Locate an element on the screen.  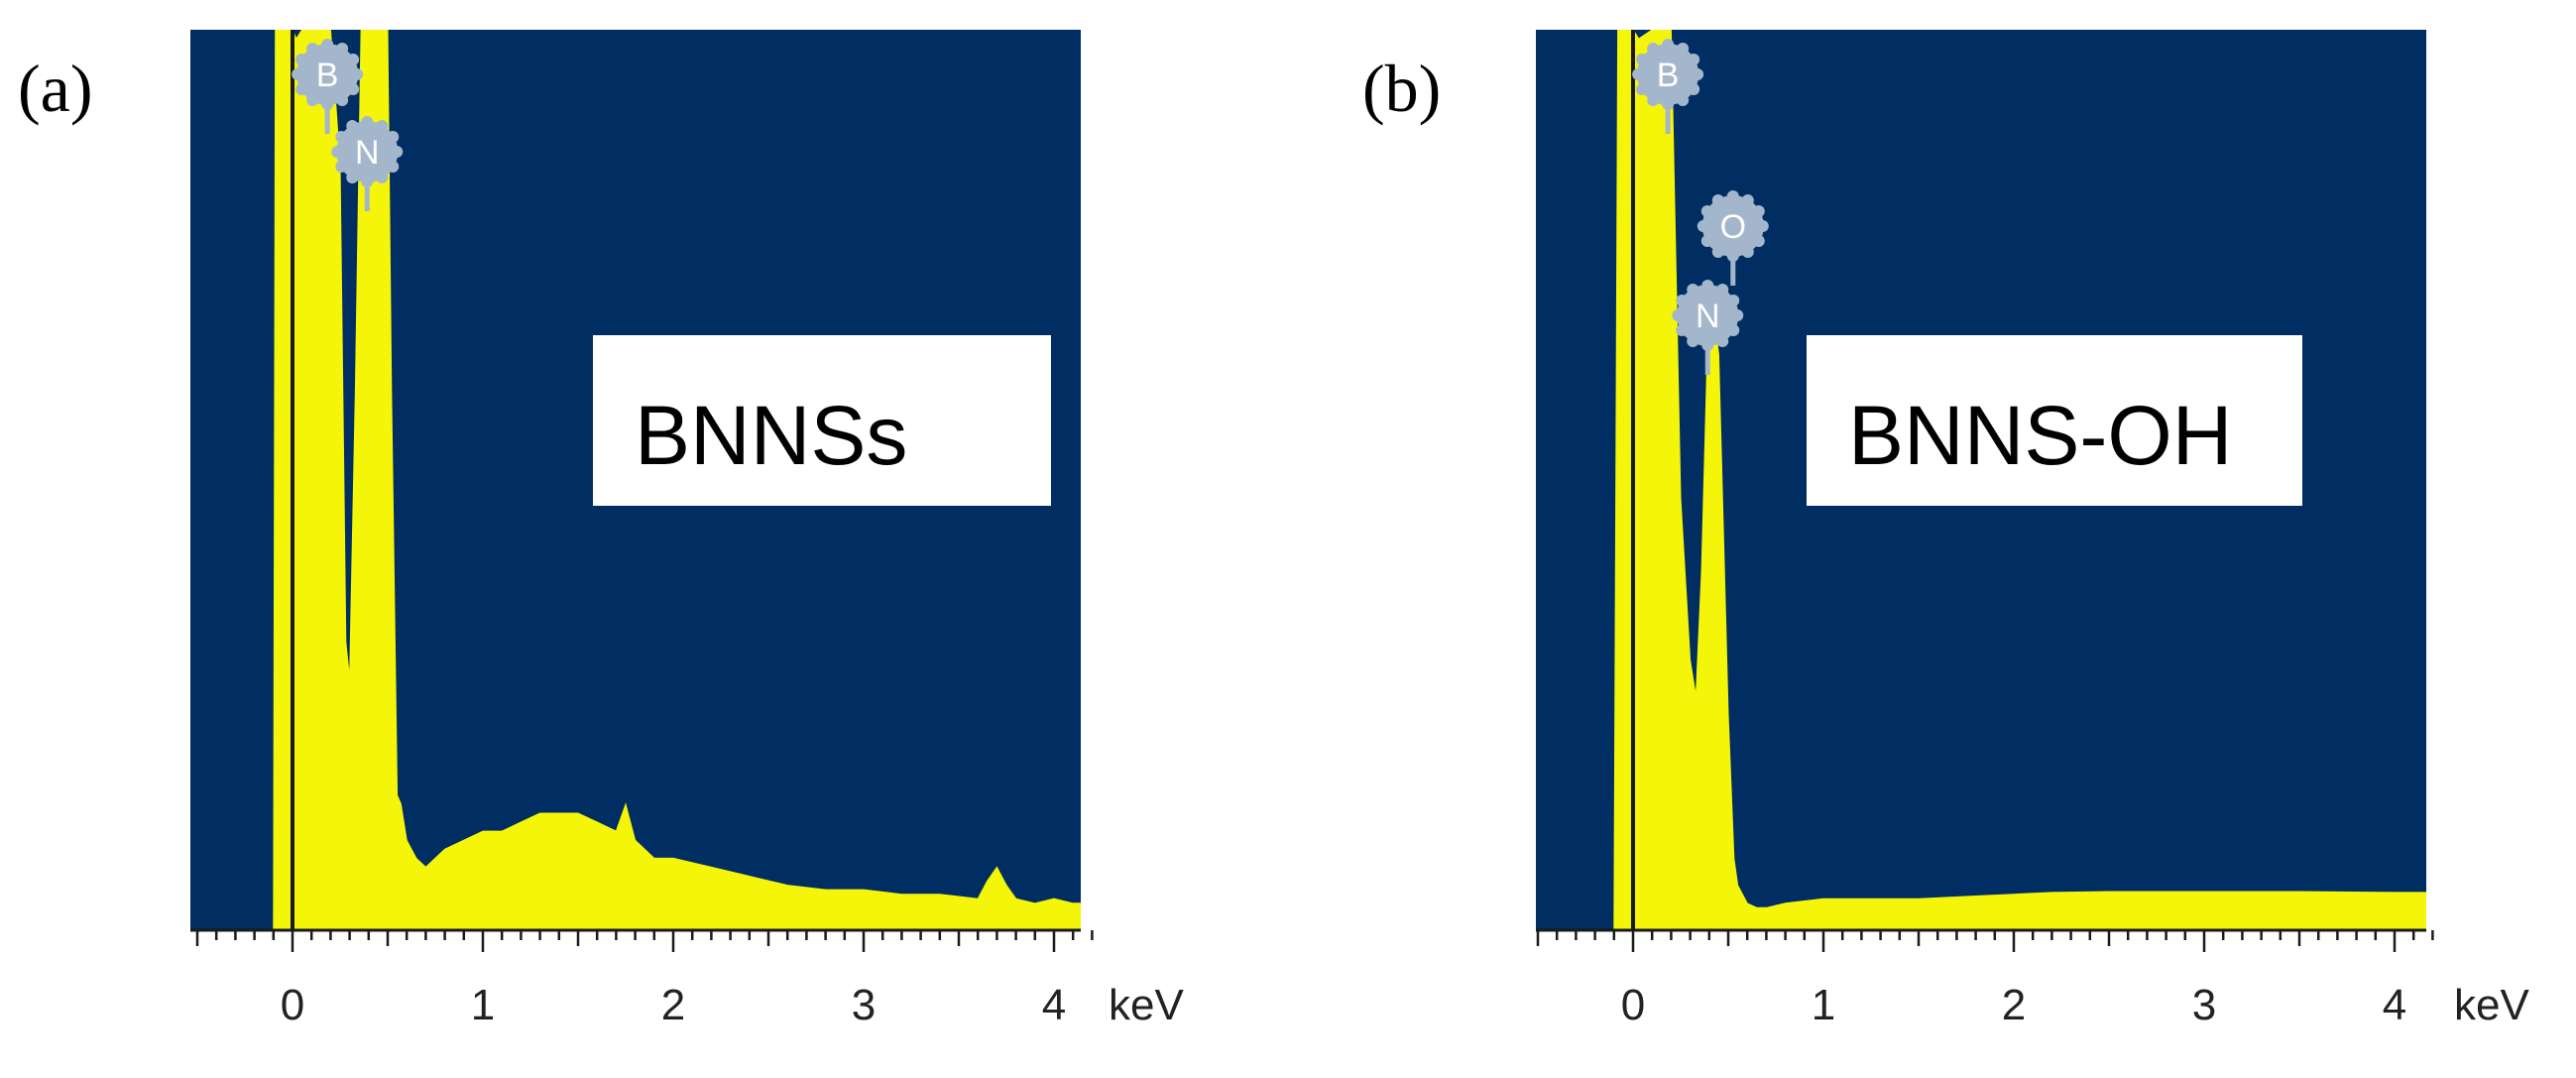
element-marker-o: O is located at coordinates (1733, 238).